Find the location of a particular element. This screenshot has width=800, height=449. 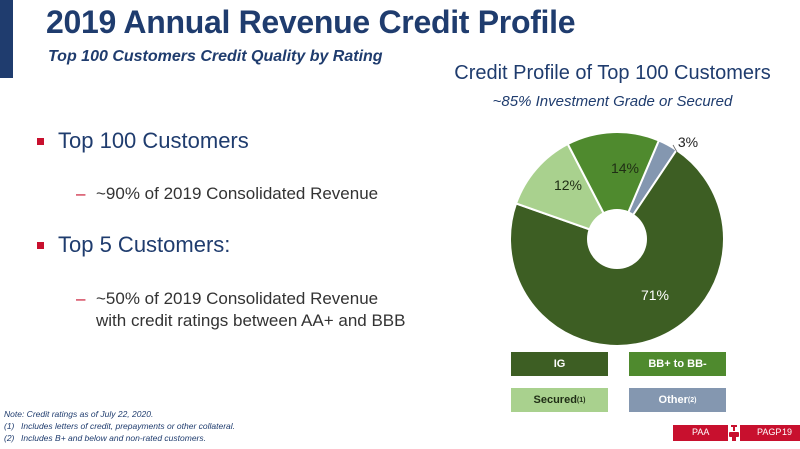

footnote-number: (1) is located at coordinates (9, 426).